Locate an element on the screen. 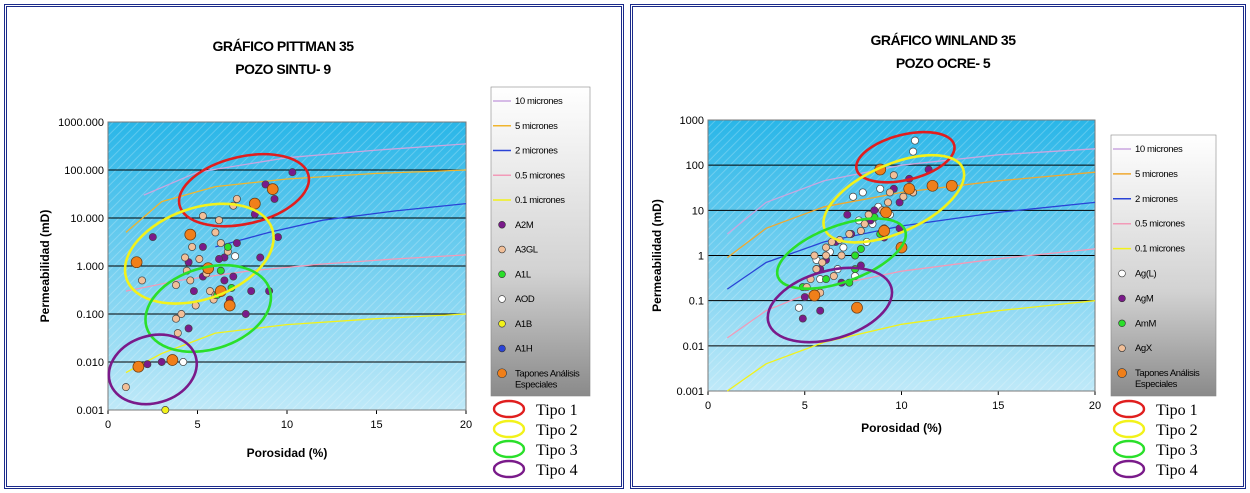 Image resolution: width=1250 pixels, height=493 pixels. x-axis-label: Porosidad (%) is located at coordinates (287, 453).